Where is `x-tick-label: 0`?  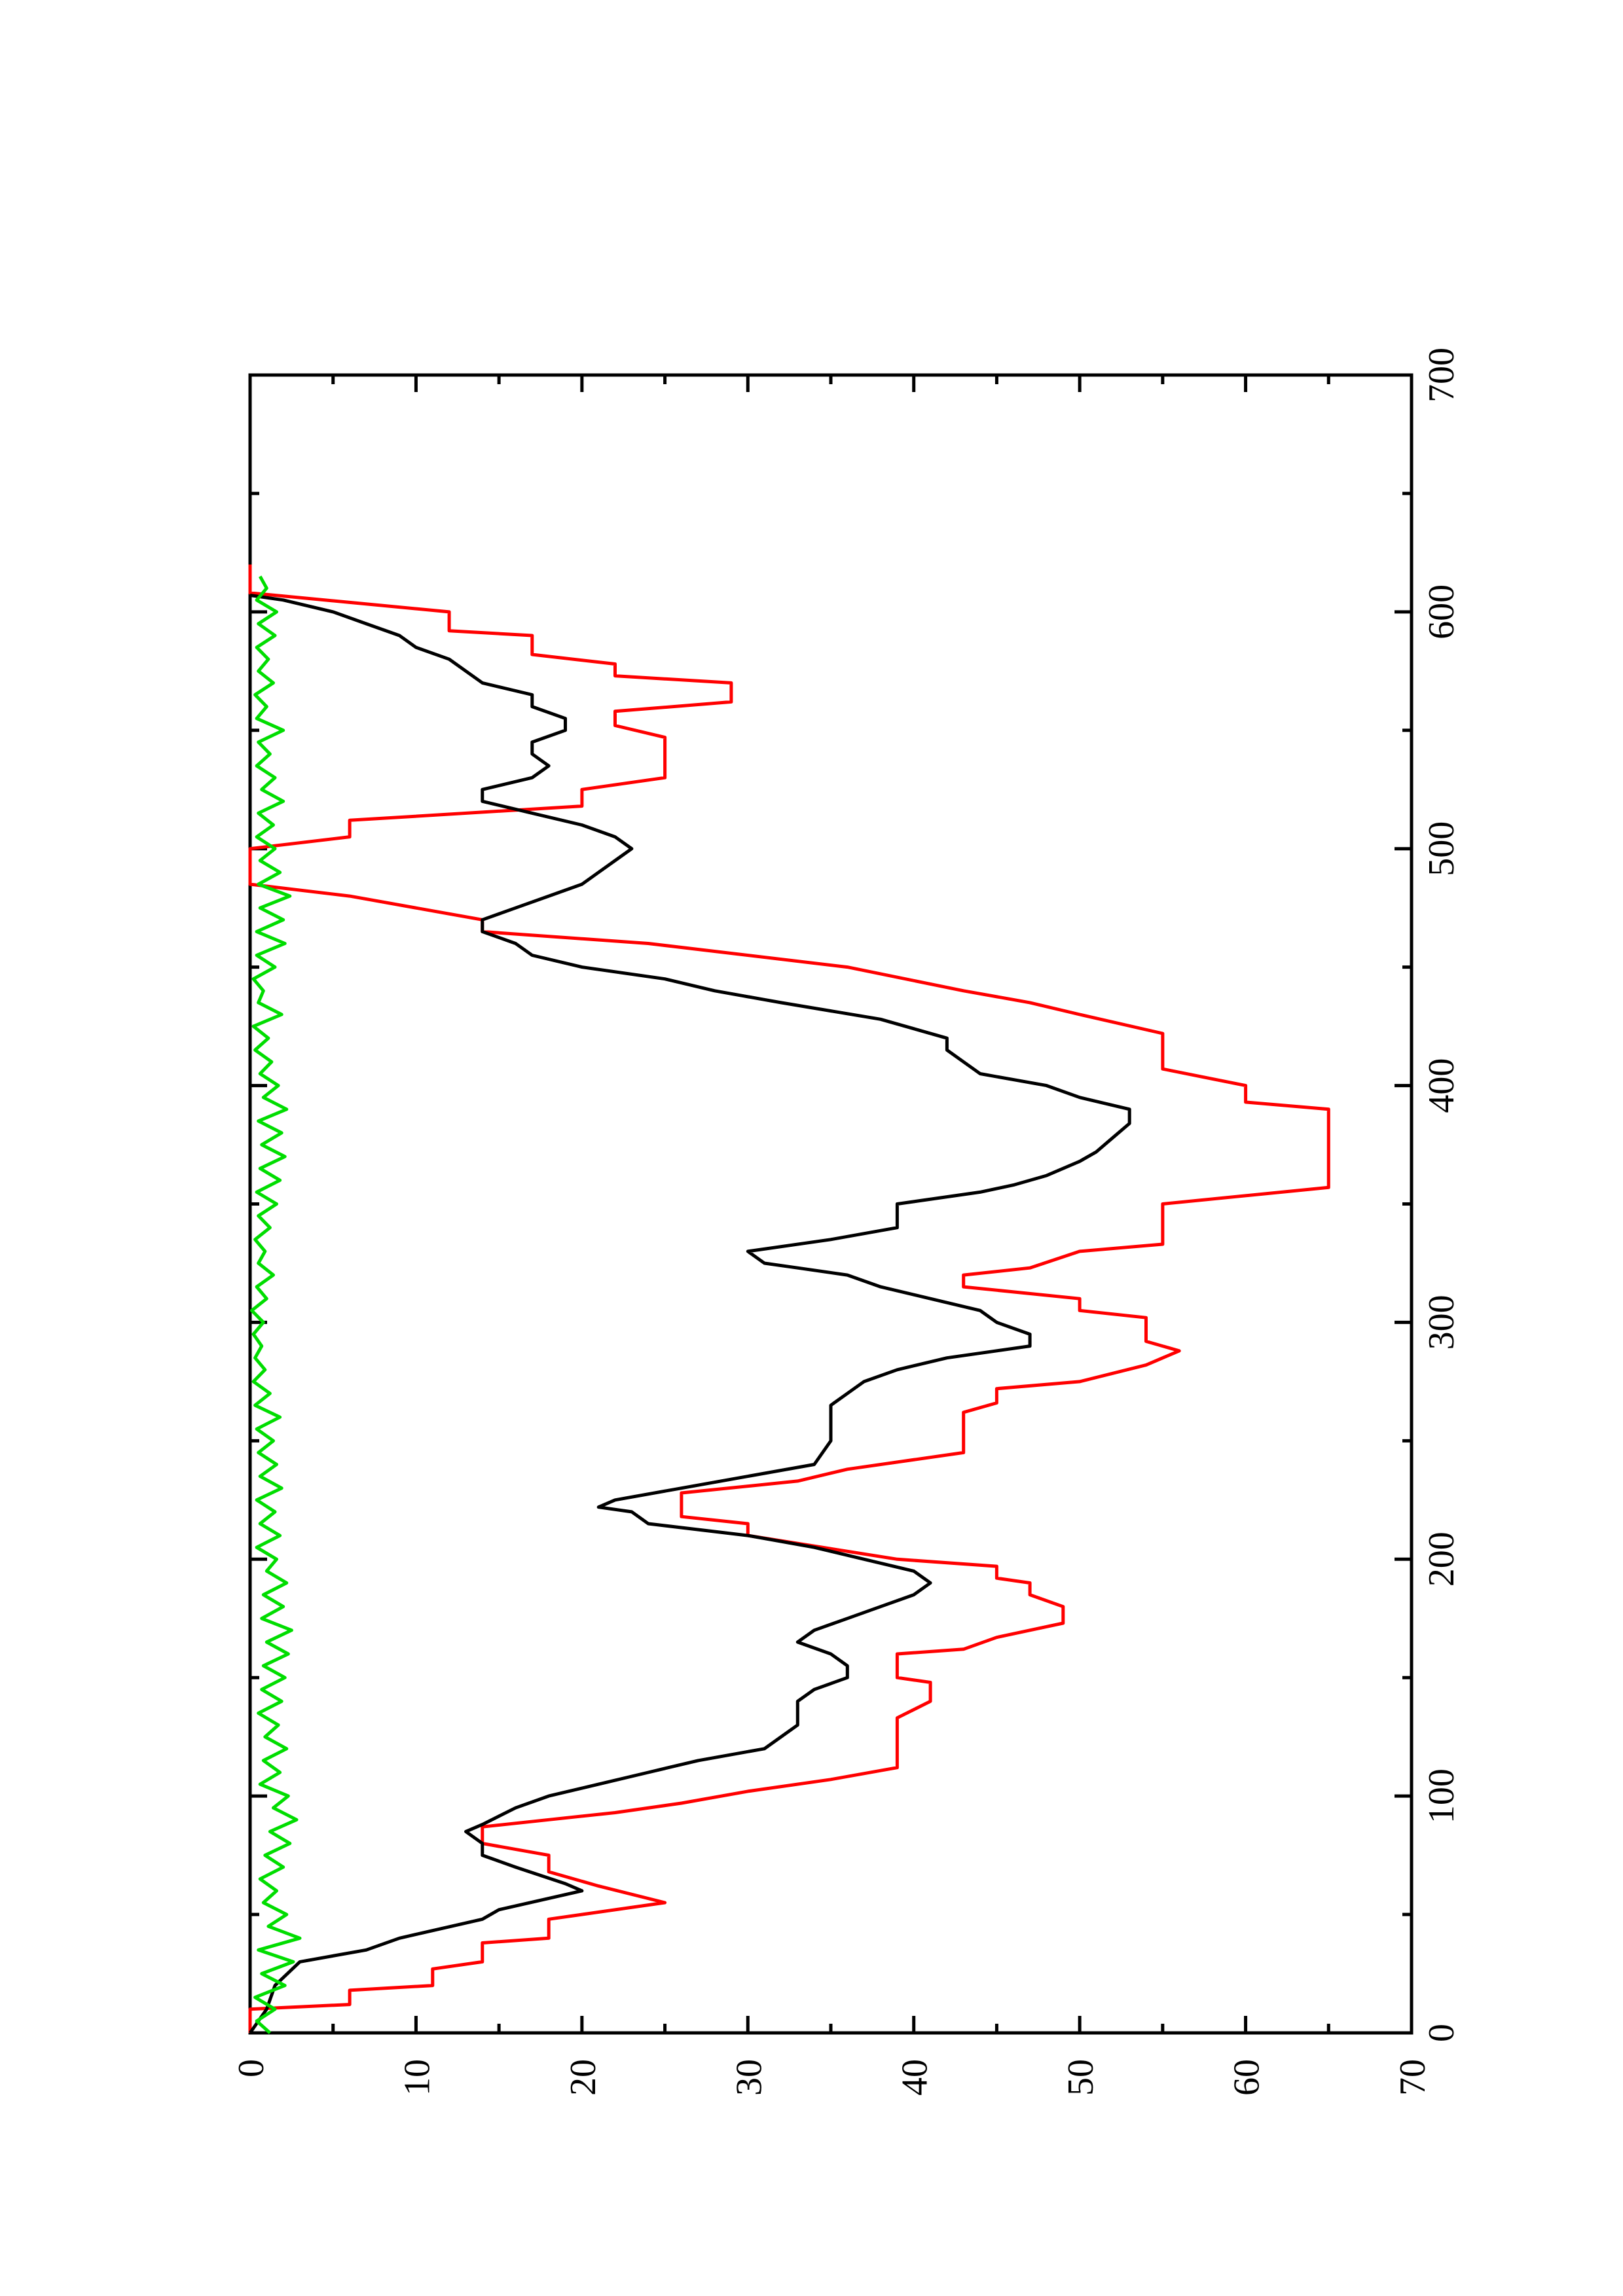 x-tick-label: 0 is located at coordinates (1441, 2033).